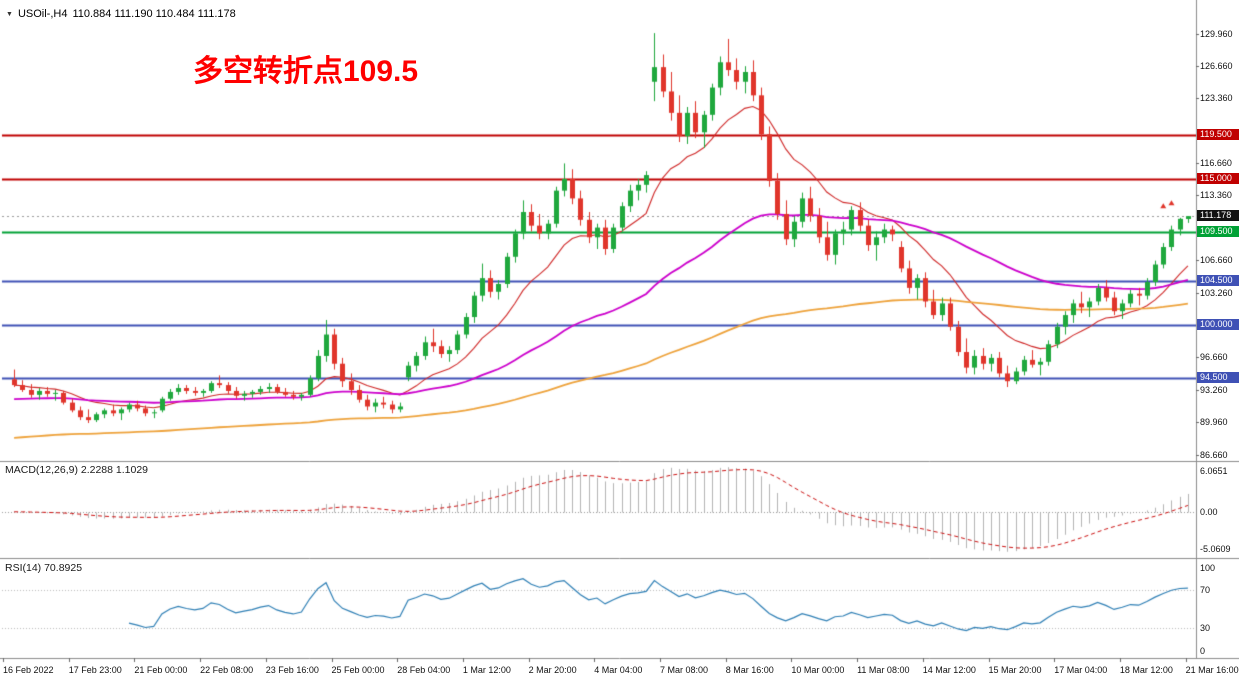  I want to click on rsi-axis-label: 70, so click(1205, 589).